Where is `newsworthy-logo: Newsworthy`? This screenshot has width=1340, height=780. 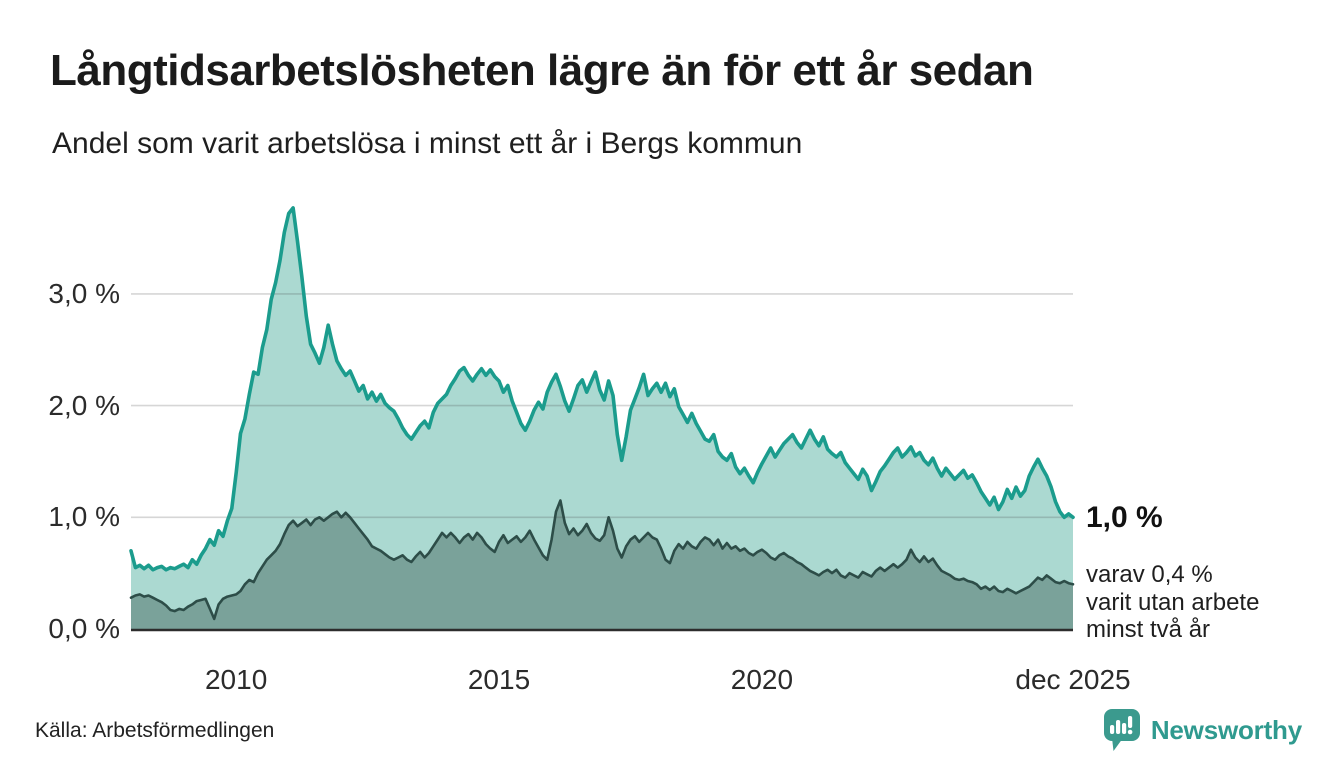 newsworthy-logo: Newsworthy is located at coordinates (1202, 730).